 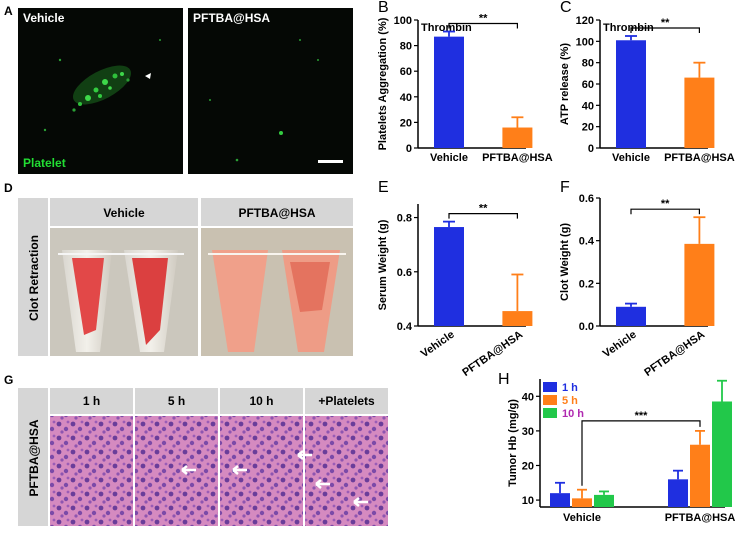 What do you see at coordinates (570, 388) in the screenshot?
I see `legend-label: 1 h` at bounding box center [570, 388].